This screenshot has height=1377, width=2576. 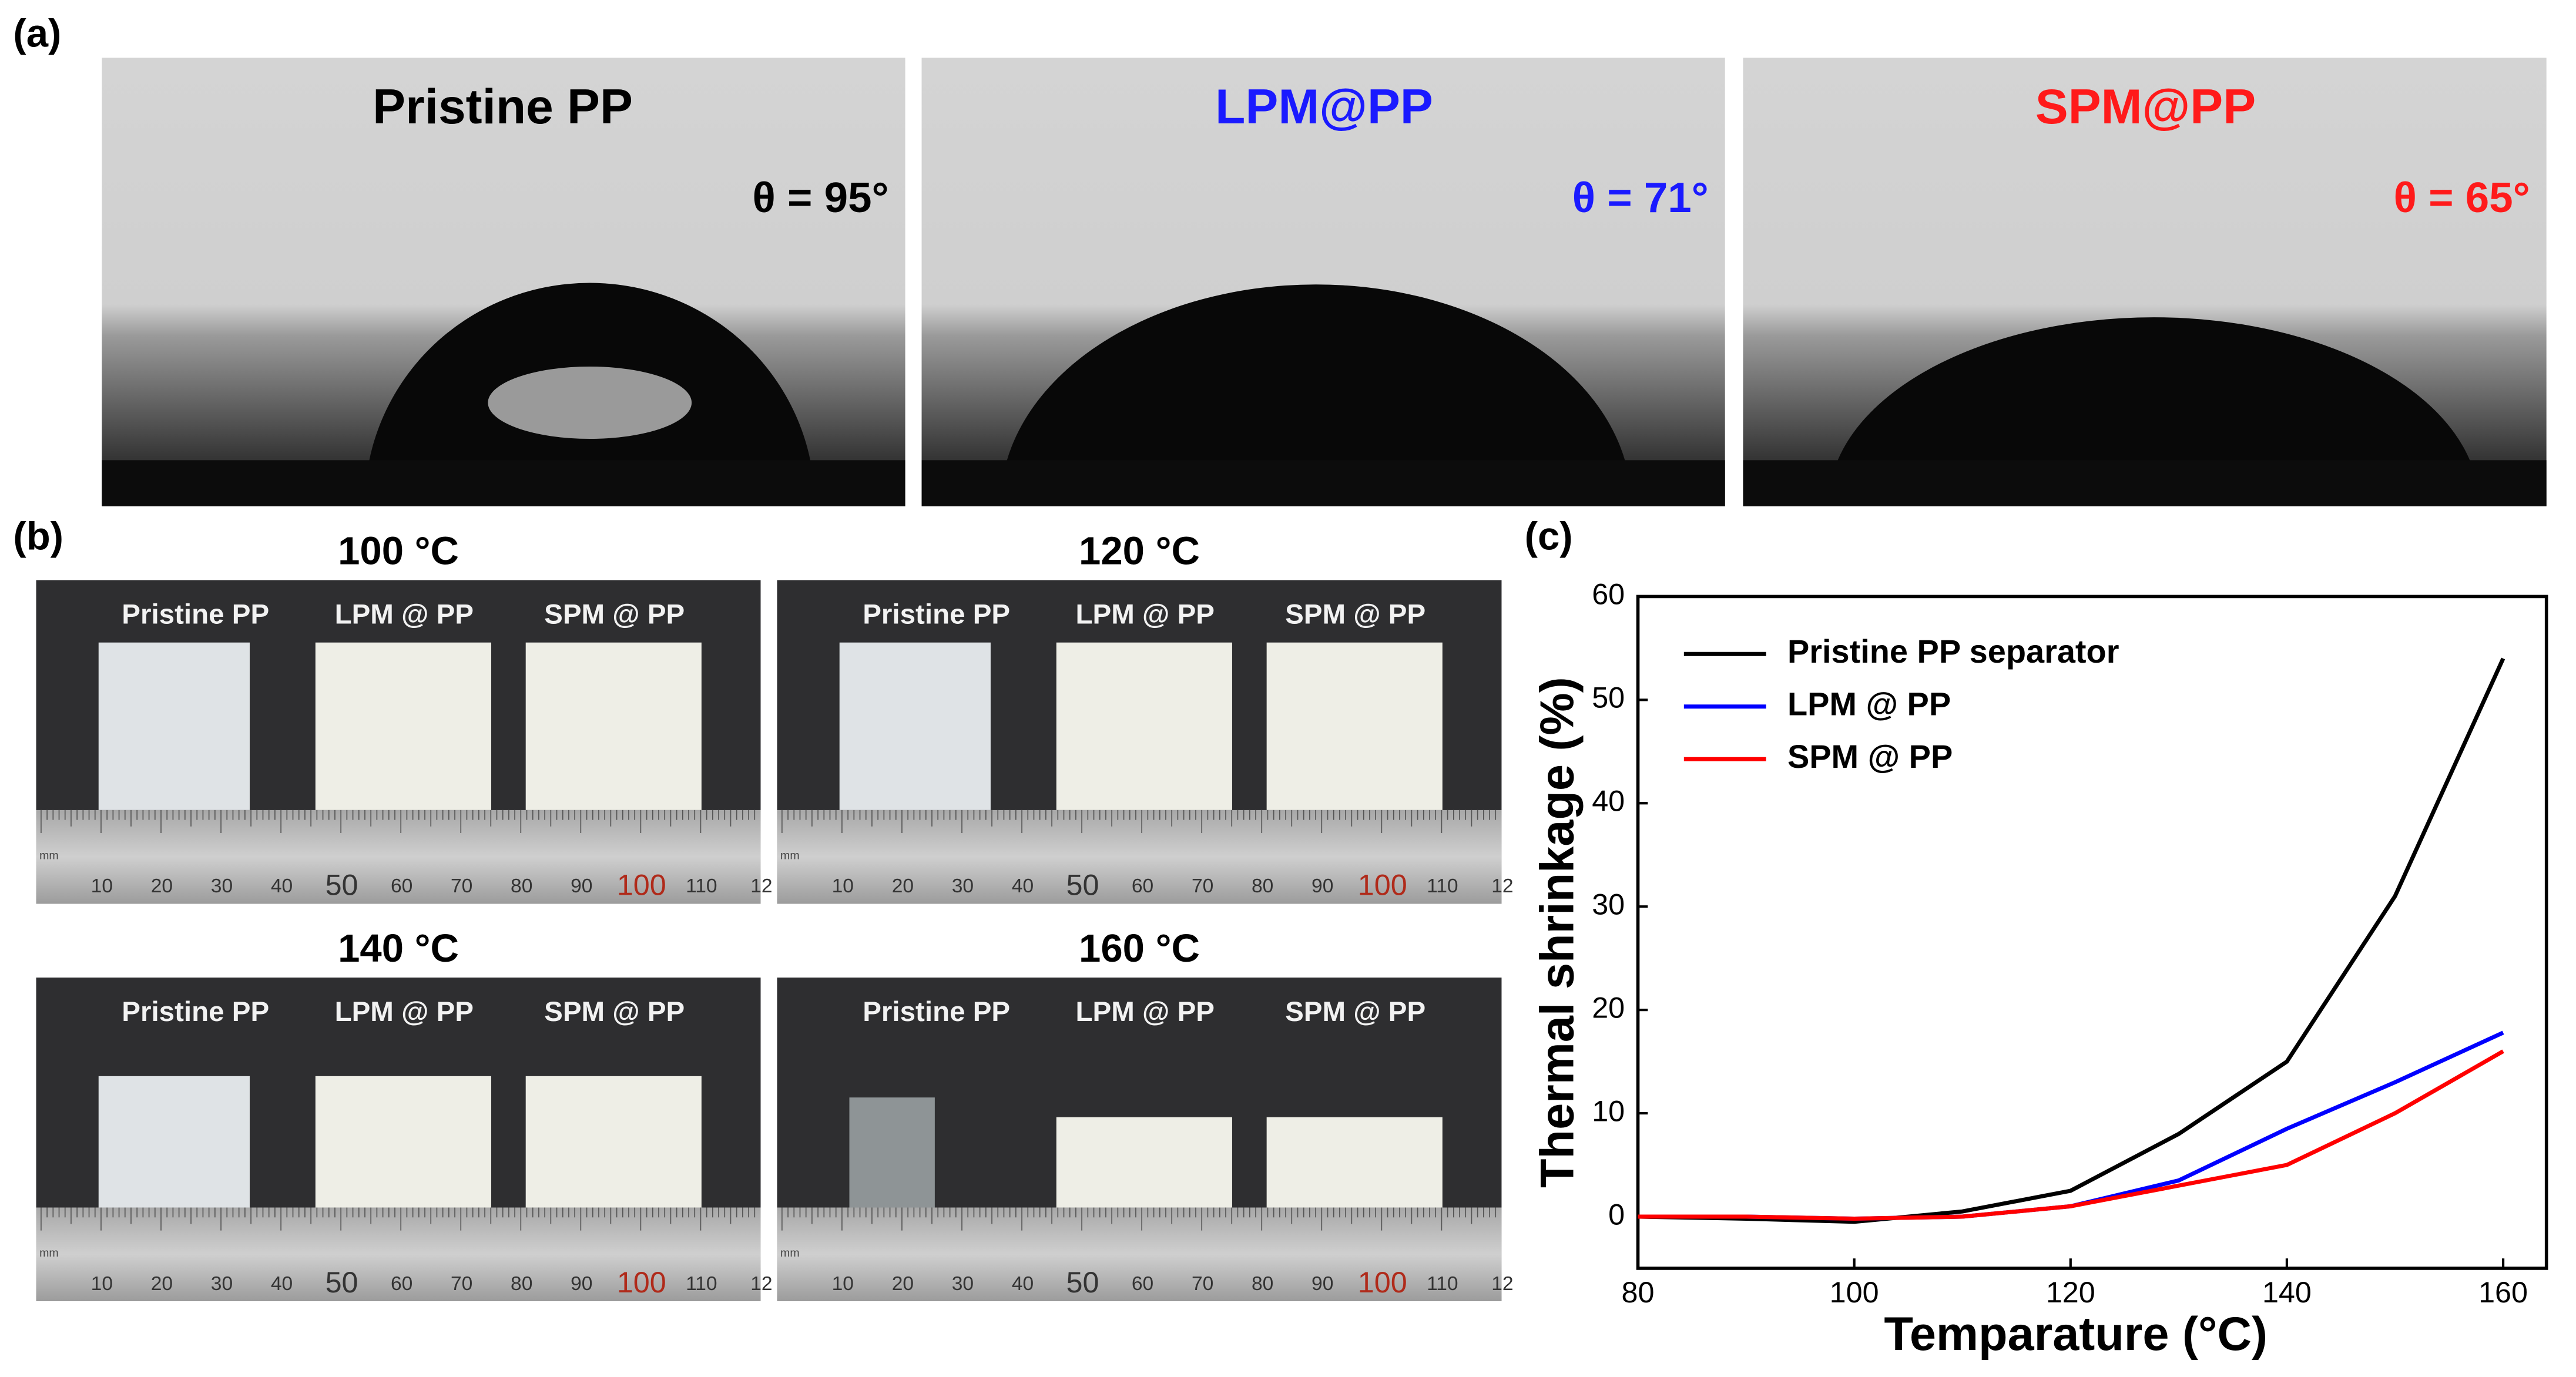 What do you see at coordinates (1549, 536) in the screenshot?
I see `panel-label: (c)` at bounding box center [1549, 536].